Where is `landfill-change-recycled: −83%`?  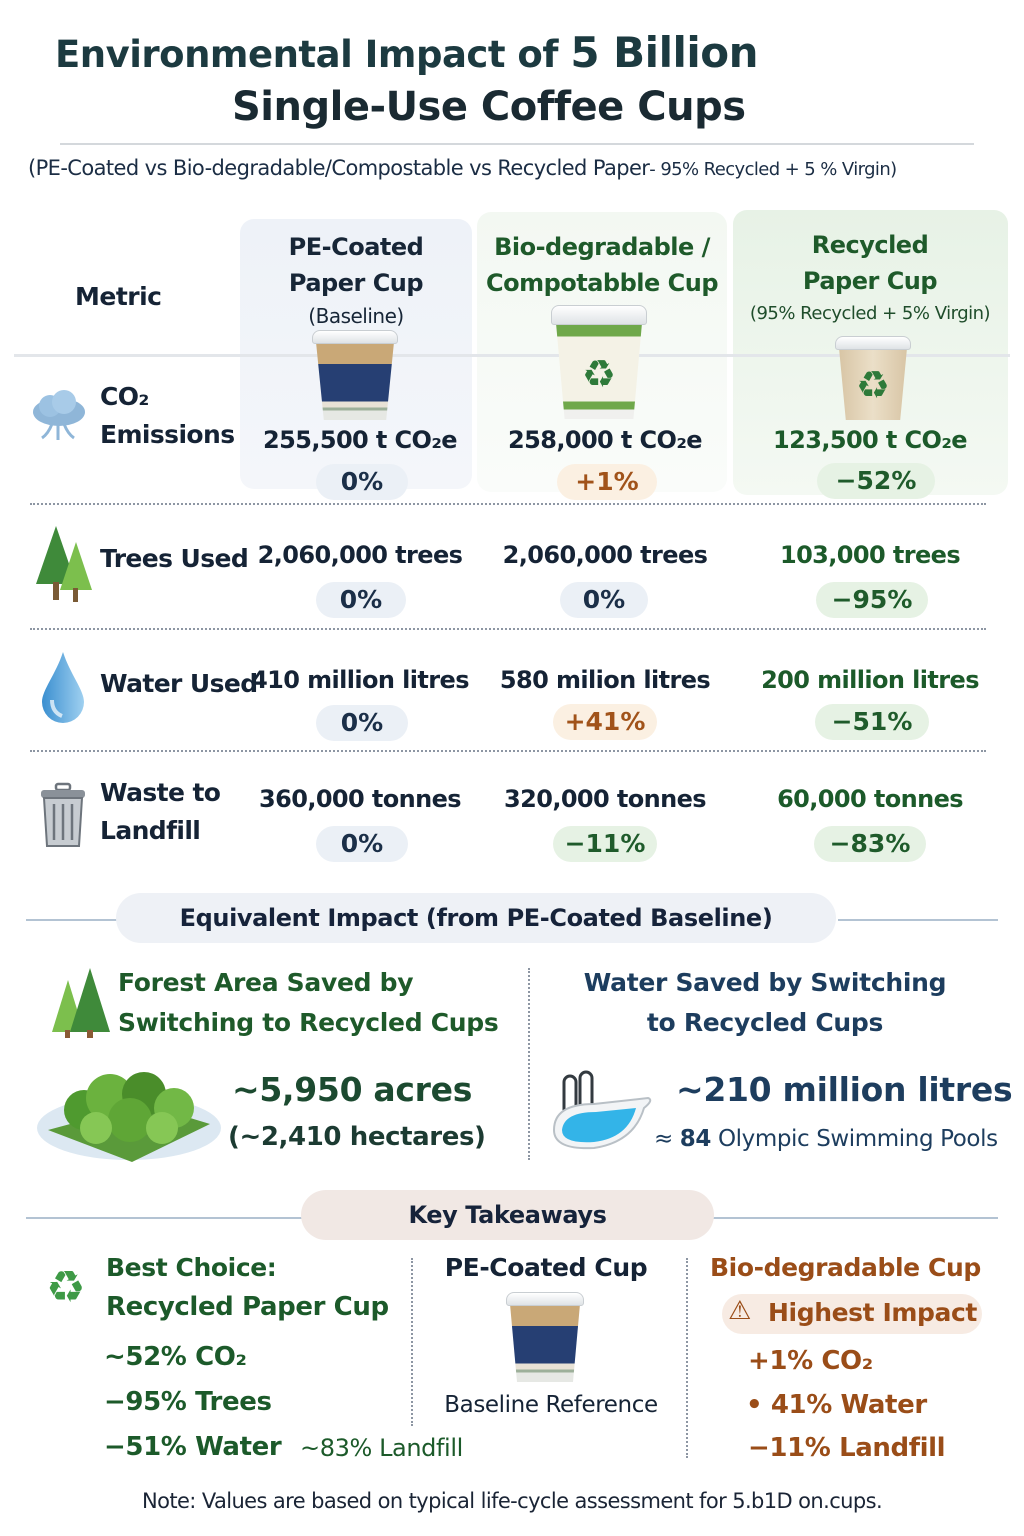
landfill-change-recycled: −83% is located at coordinates (870, 844).